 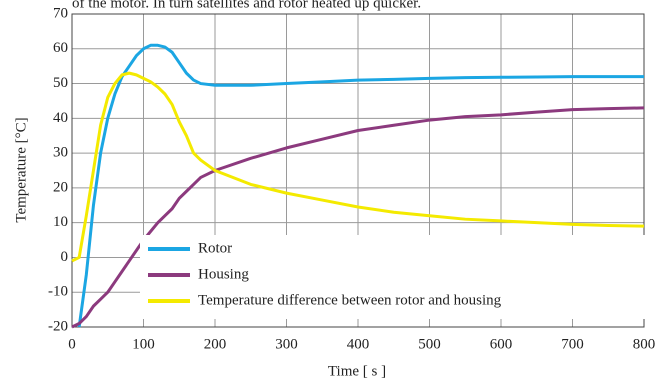 I want to click on x-tick-label: 800, so click(x=644, y=344).